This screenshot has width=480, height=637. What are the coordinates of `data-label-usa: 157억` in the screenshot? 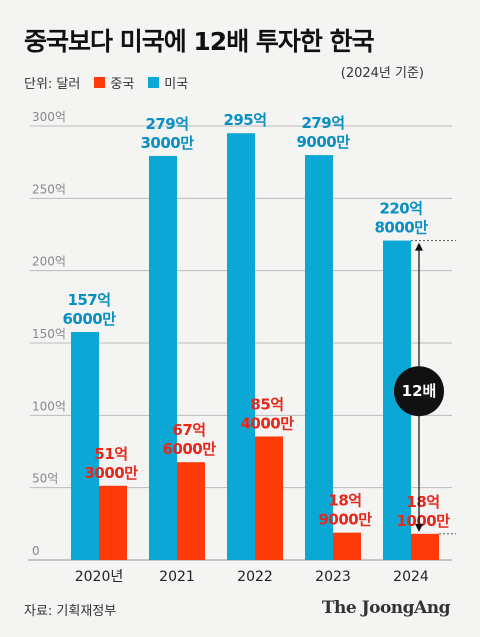 It's located at (88, 300).